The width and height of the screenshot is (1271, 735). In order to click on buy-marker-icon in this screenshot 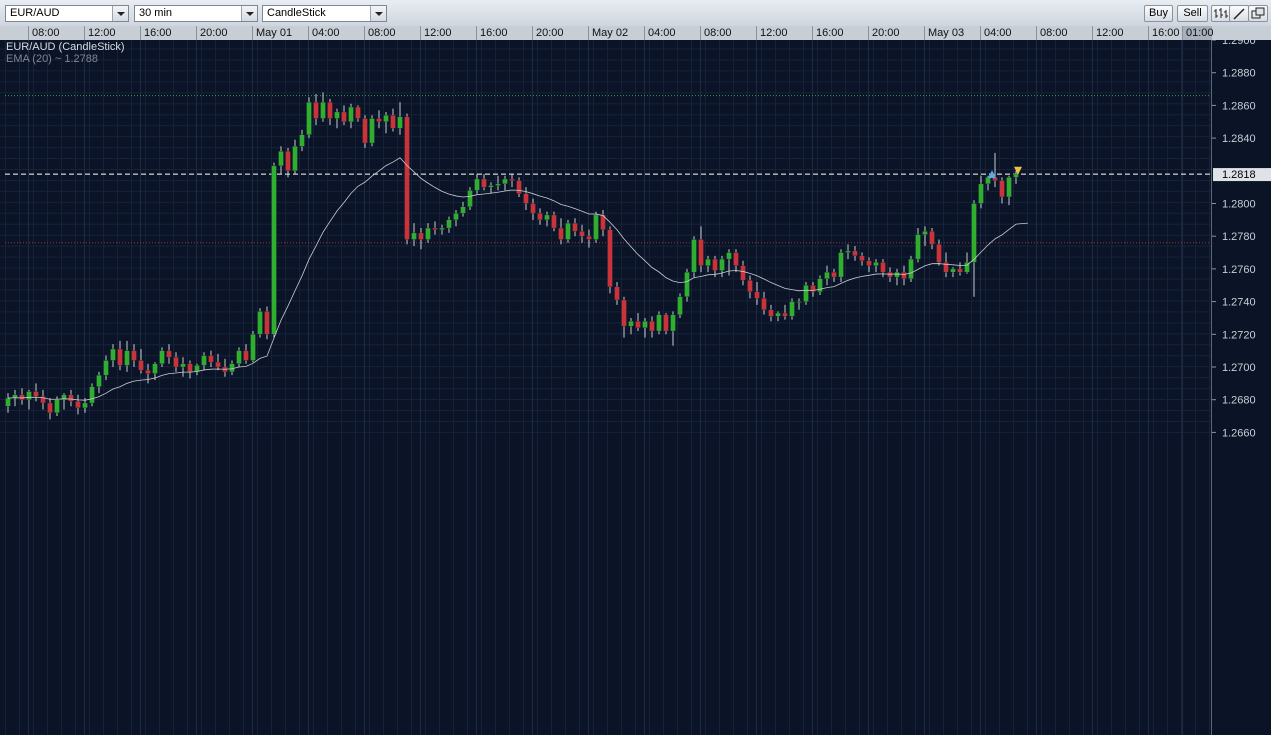, I will do `click(992, 174)`.